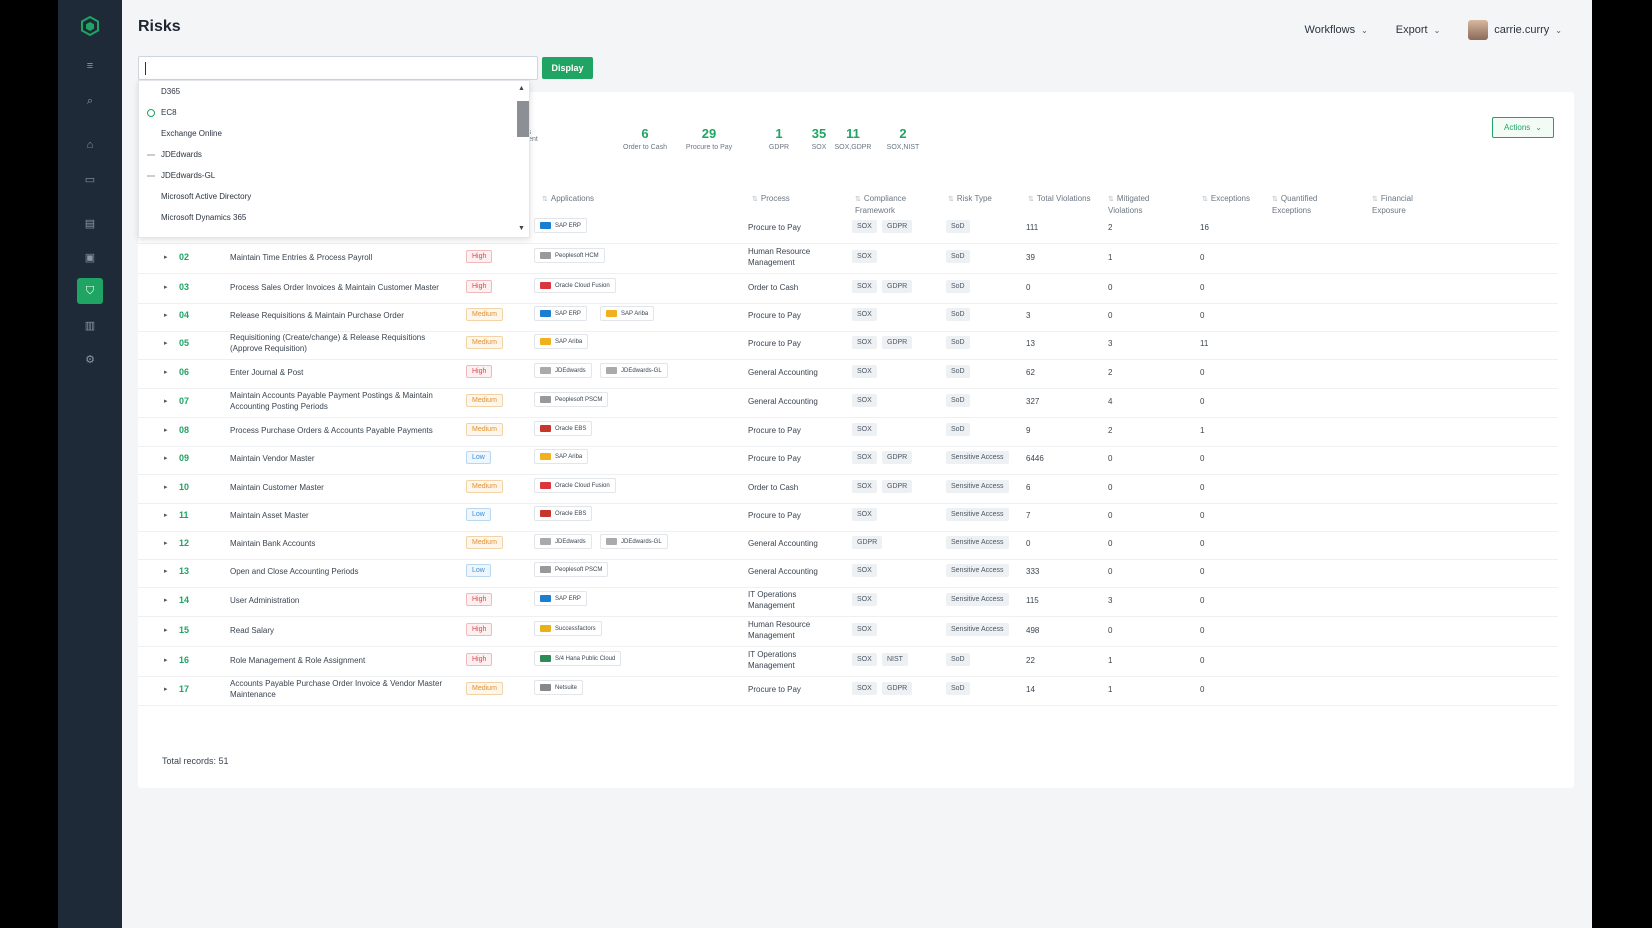 This screenshot has height=928, width=1652. What do you see at coordinates (196, 217) in the screenshot?
I see `dropdown-option: Microsoft Dynamics 365` at bounding box center [196, 217].